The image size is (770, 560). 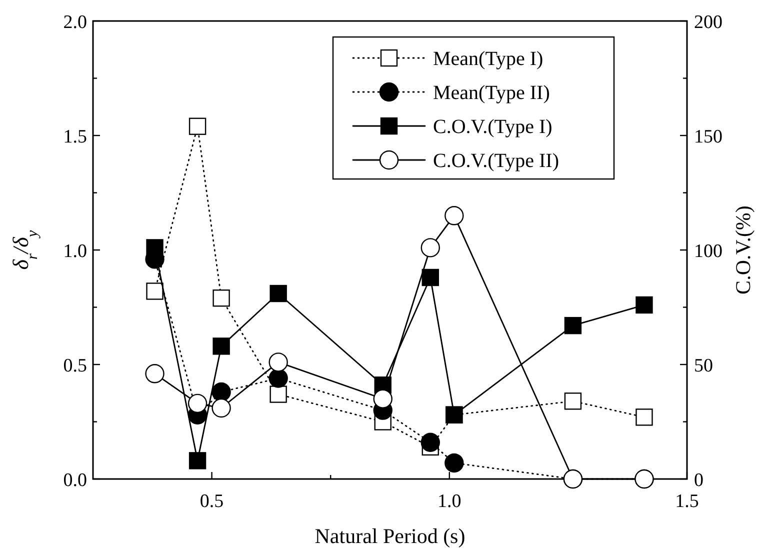 I want to click on y2-tick-label: 200, so click(x=708, y=22).